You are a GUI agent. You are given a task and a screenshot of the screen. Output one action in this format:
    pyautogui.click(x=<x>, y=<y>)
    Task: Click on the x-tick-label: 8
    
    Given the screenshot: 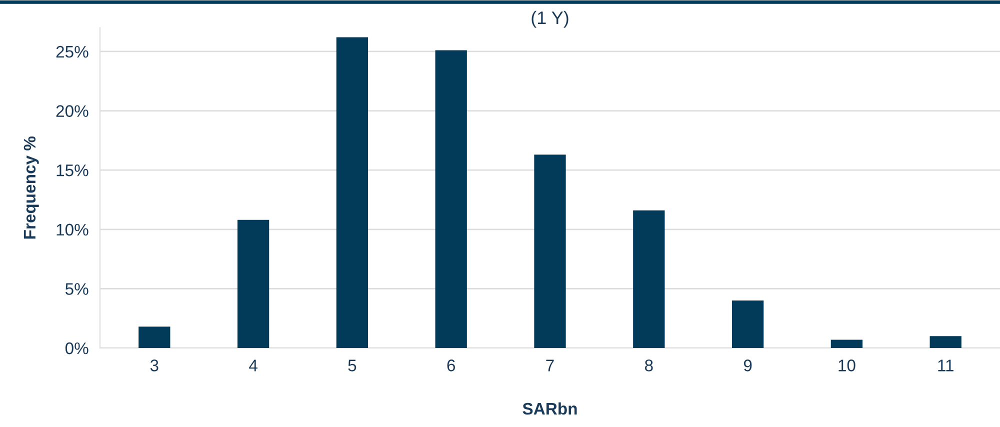 What is the action you would take?
    pyautogui.click(x=648, y=366)
    